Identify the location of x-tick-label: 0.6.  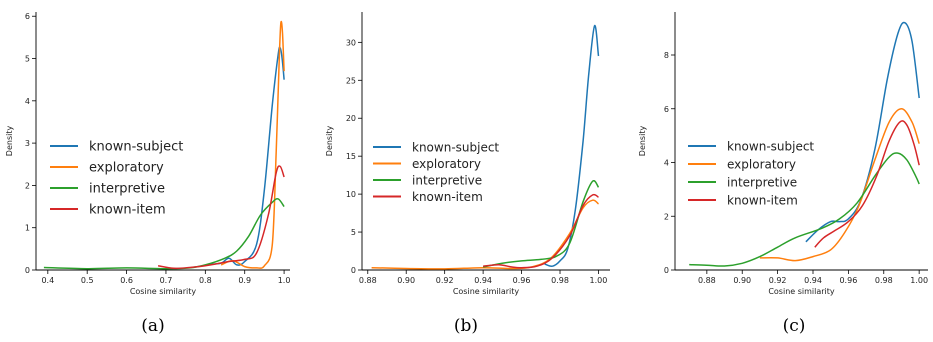
(126, 280).